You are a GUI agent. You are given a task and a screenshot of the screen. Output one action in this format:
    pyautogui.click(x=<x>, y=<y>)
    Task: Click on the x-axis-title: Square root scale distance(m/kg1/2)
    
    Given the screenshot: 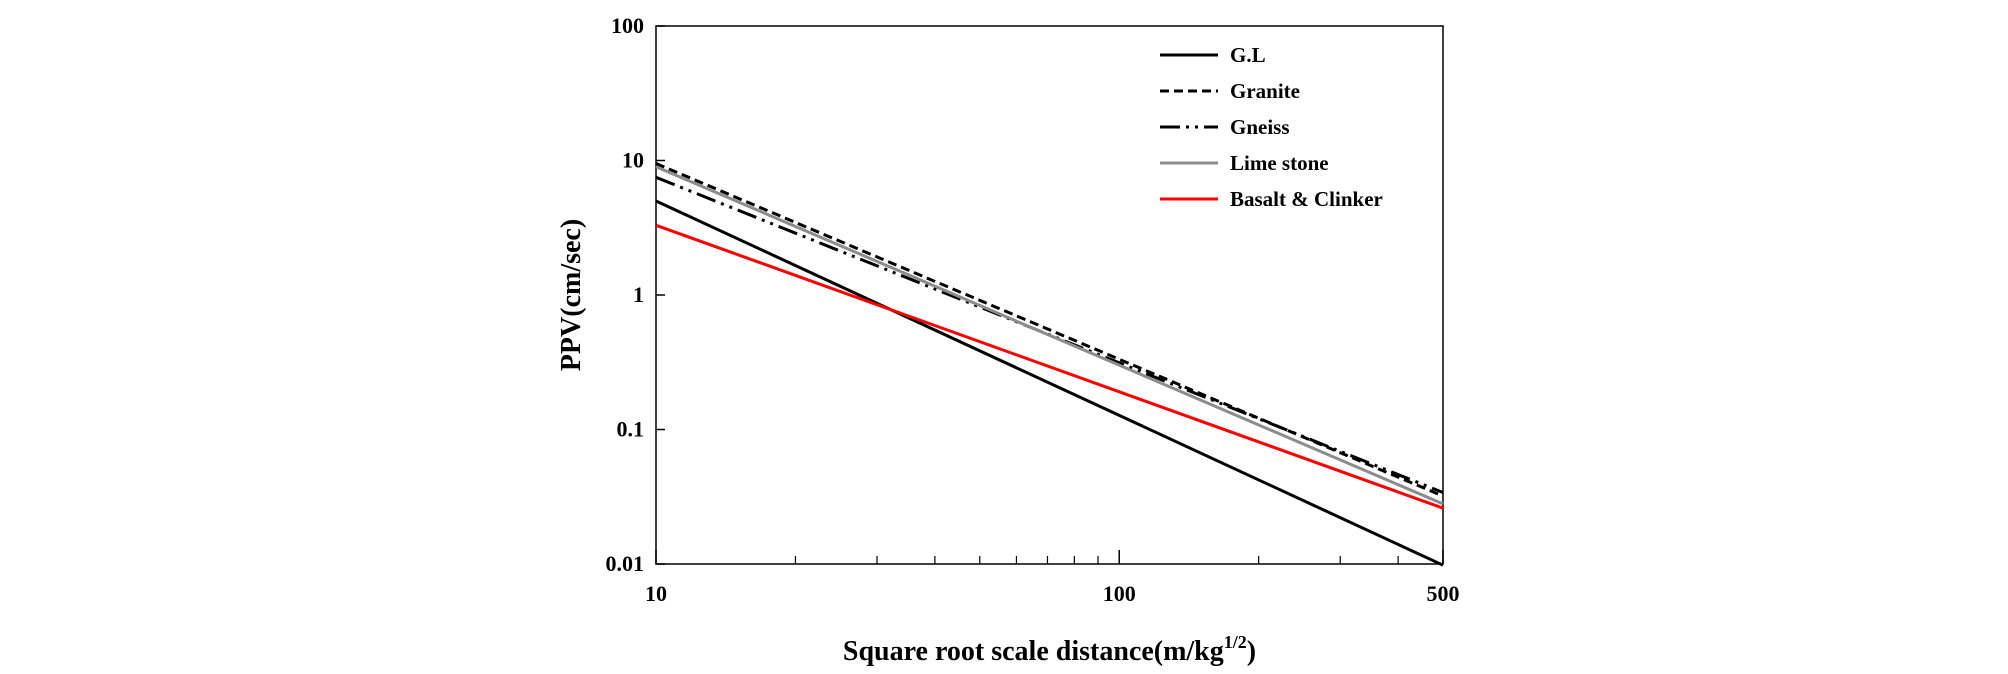 What is the action you would take?
    pyautogui.click(x=1049, y=649)
    